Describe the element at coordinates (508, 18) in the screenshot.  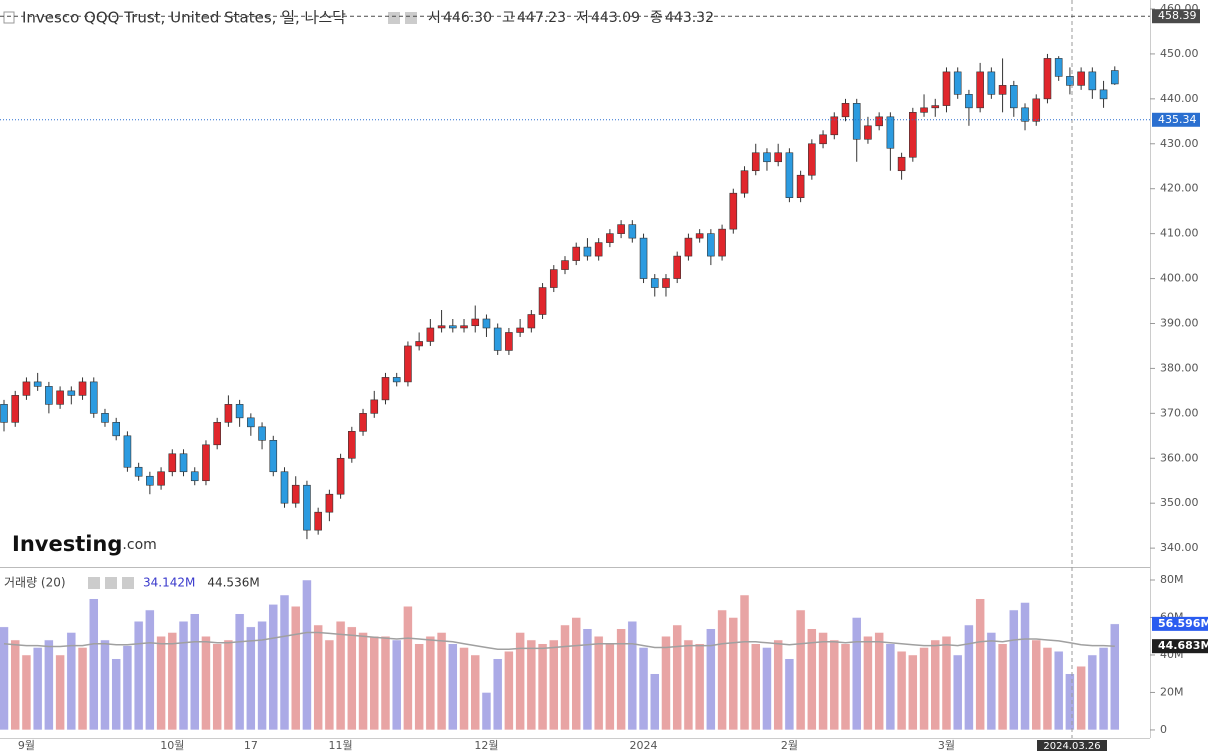
I see `legend-label: 고` at that location.